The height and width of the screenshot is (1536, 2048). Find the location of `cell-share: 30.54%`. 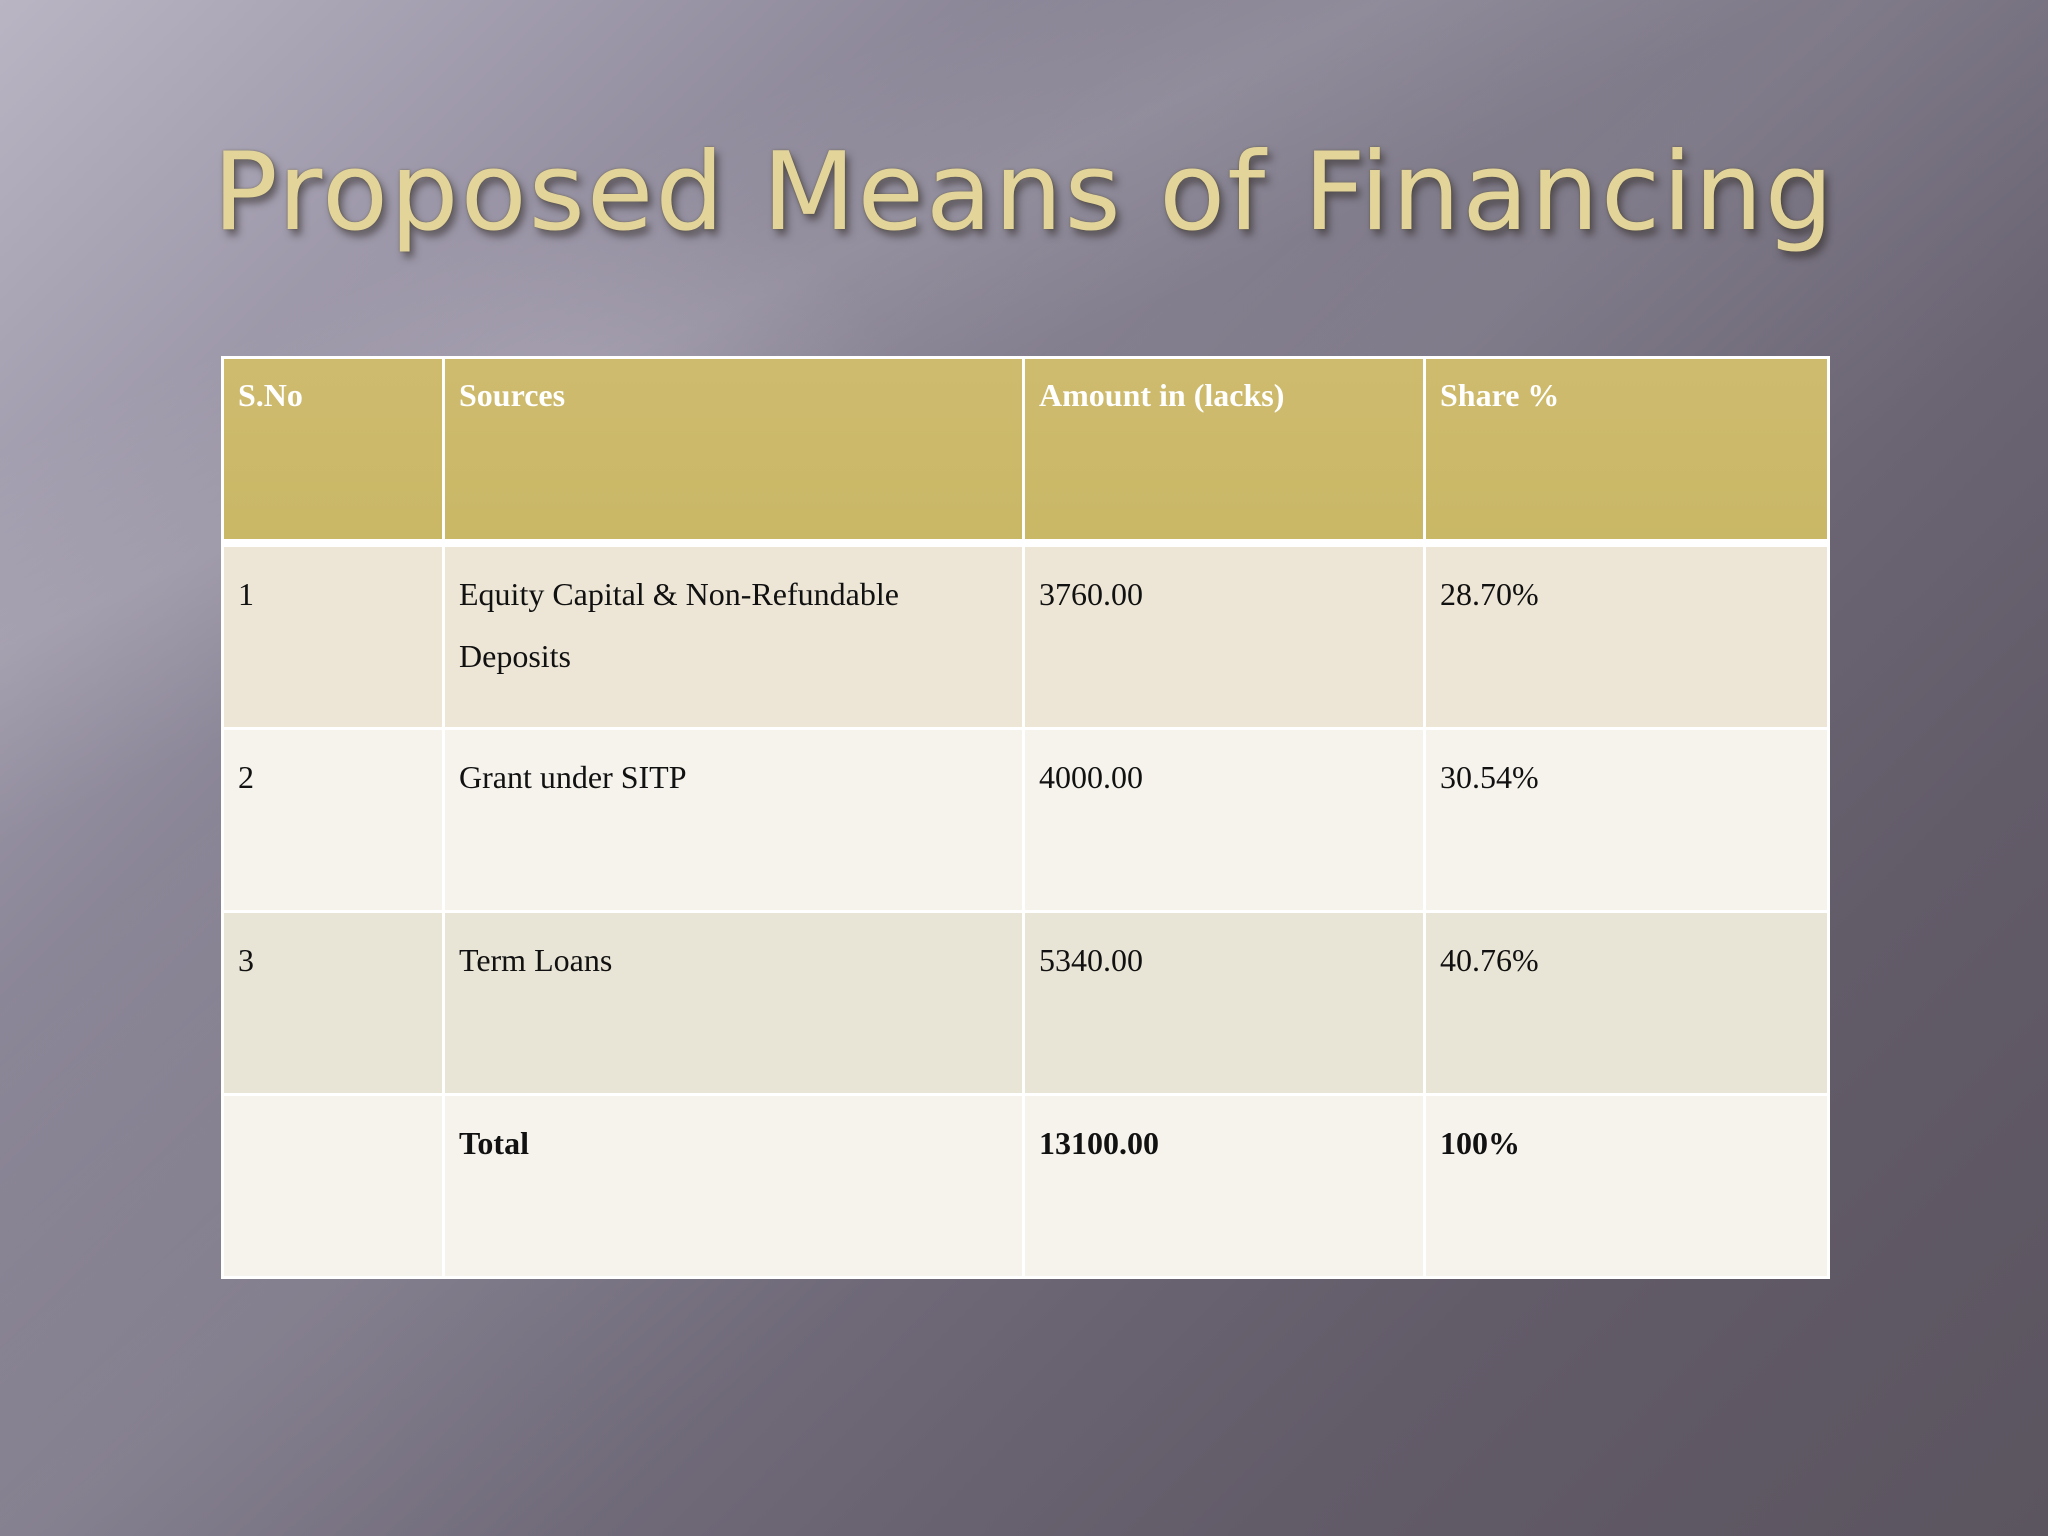

cell-share: 30.54% is located at coordinates (1626, 820).